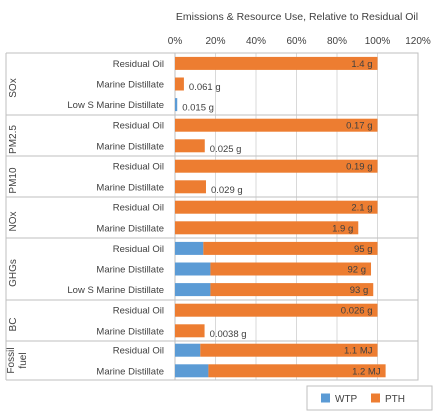 The width and height of the screenshot is (439, 420). Describe the element at coordinates (359, 167) in the screenshot. I see `data-label: 0.19 g` at that location.